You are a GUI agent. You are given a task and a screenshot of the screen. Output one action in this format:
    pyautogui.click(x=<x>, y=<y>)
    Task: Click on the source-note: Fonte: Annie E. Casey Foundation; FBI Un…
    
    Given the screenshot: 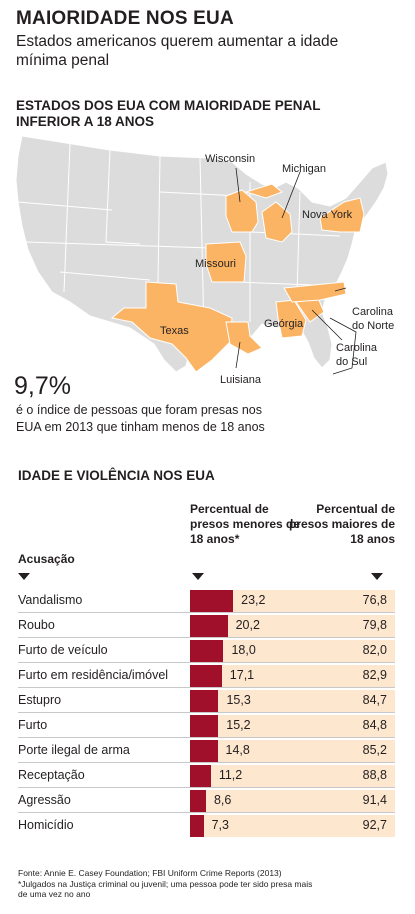 What is the action you would take?
    pyautogui.click(x=150, y=873)
    